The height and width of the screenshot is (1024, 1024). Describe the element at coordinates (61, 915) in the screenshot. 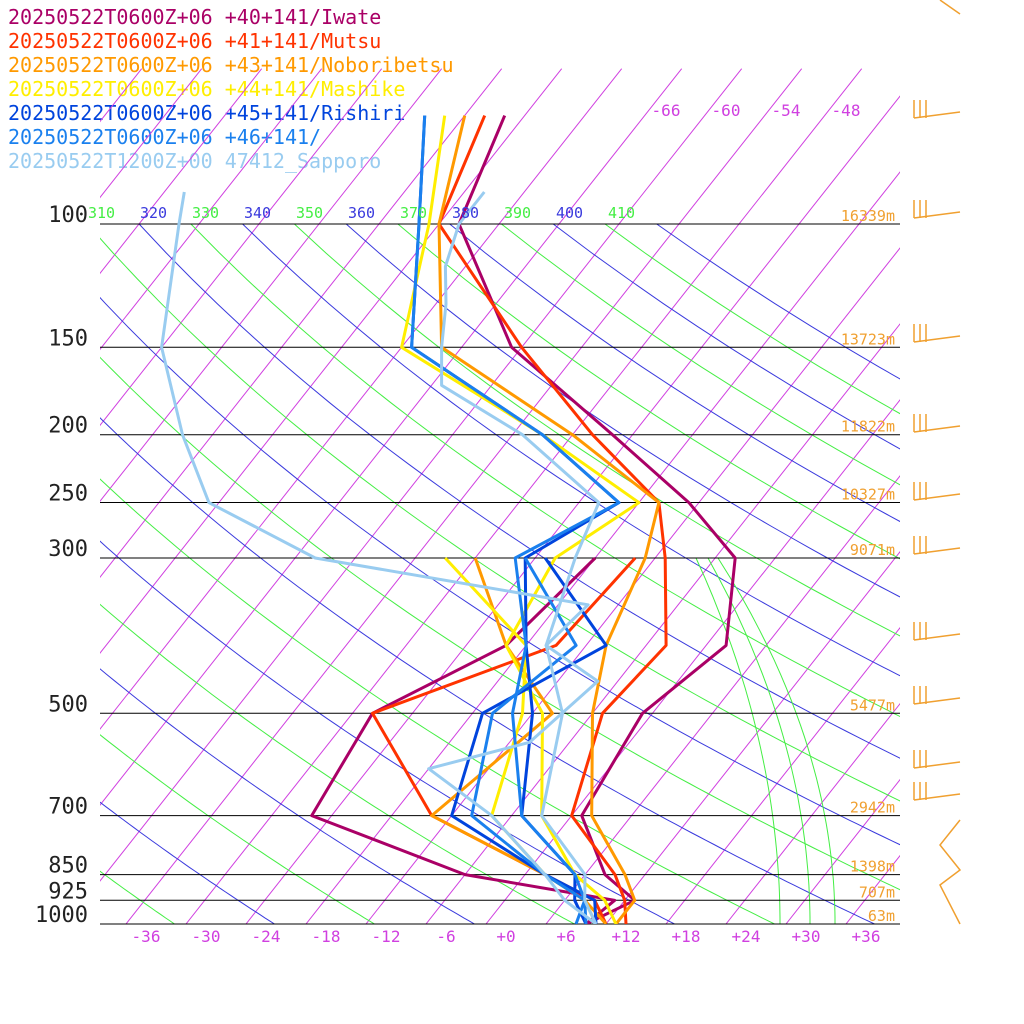

I see `pressure-label: 1000` at that location.